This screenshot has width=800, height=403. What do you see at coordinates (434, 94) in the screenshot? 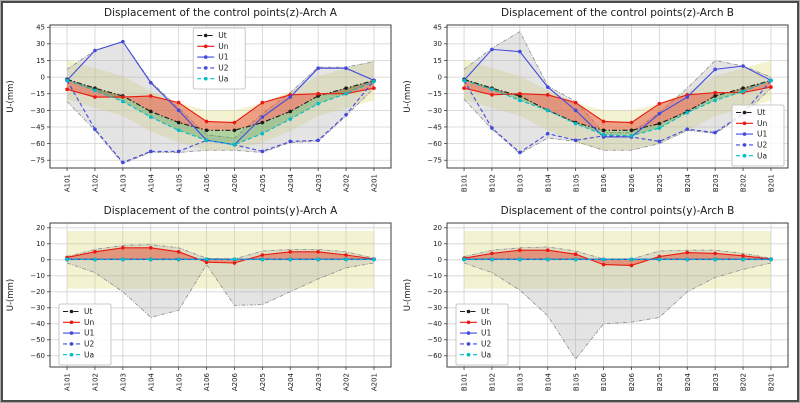
I see `y-tick-label: −15` at bounding box center [434, 94].